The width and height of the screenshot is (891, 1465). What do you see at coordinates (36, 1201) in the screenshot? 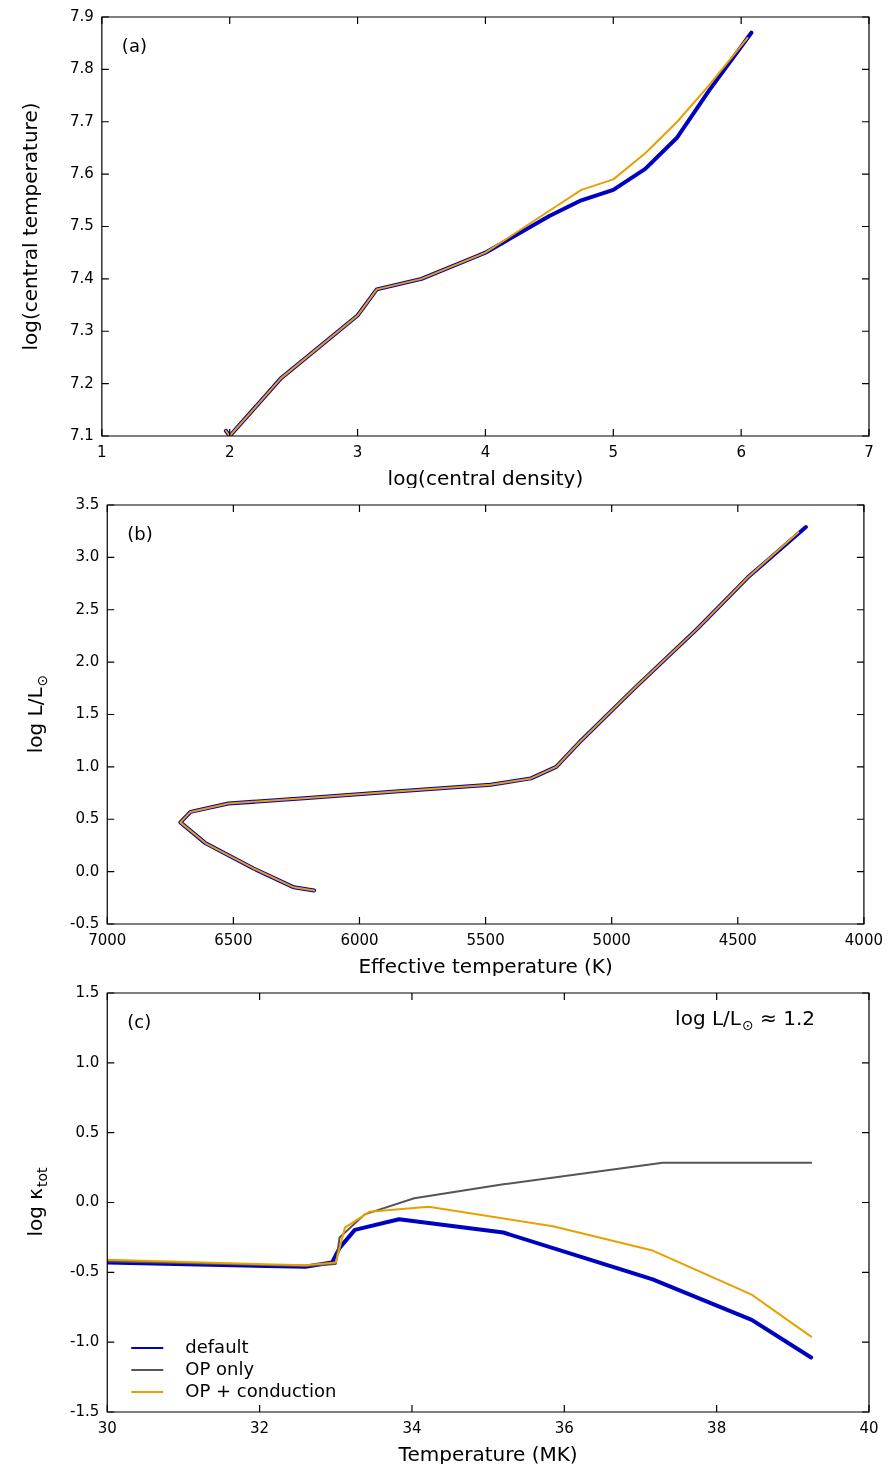
I see `y-axis-title: log κtot` at bounding box center [36, 1201].